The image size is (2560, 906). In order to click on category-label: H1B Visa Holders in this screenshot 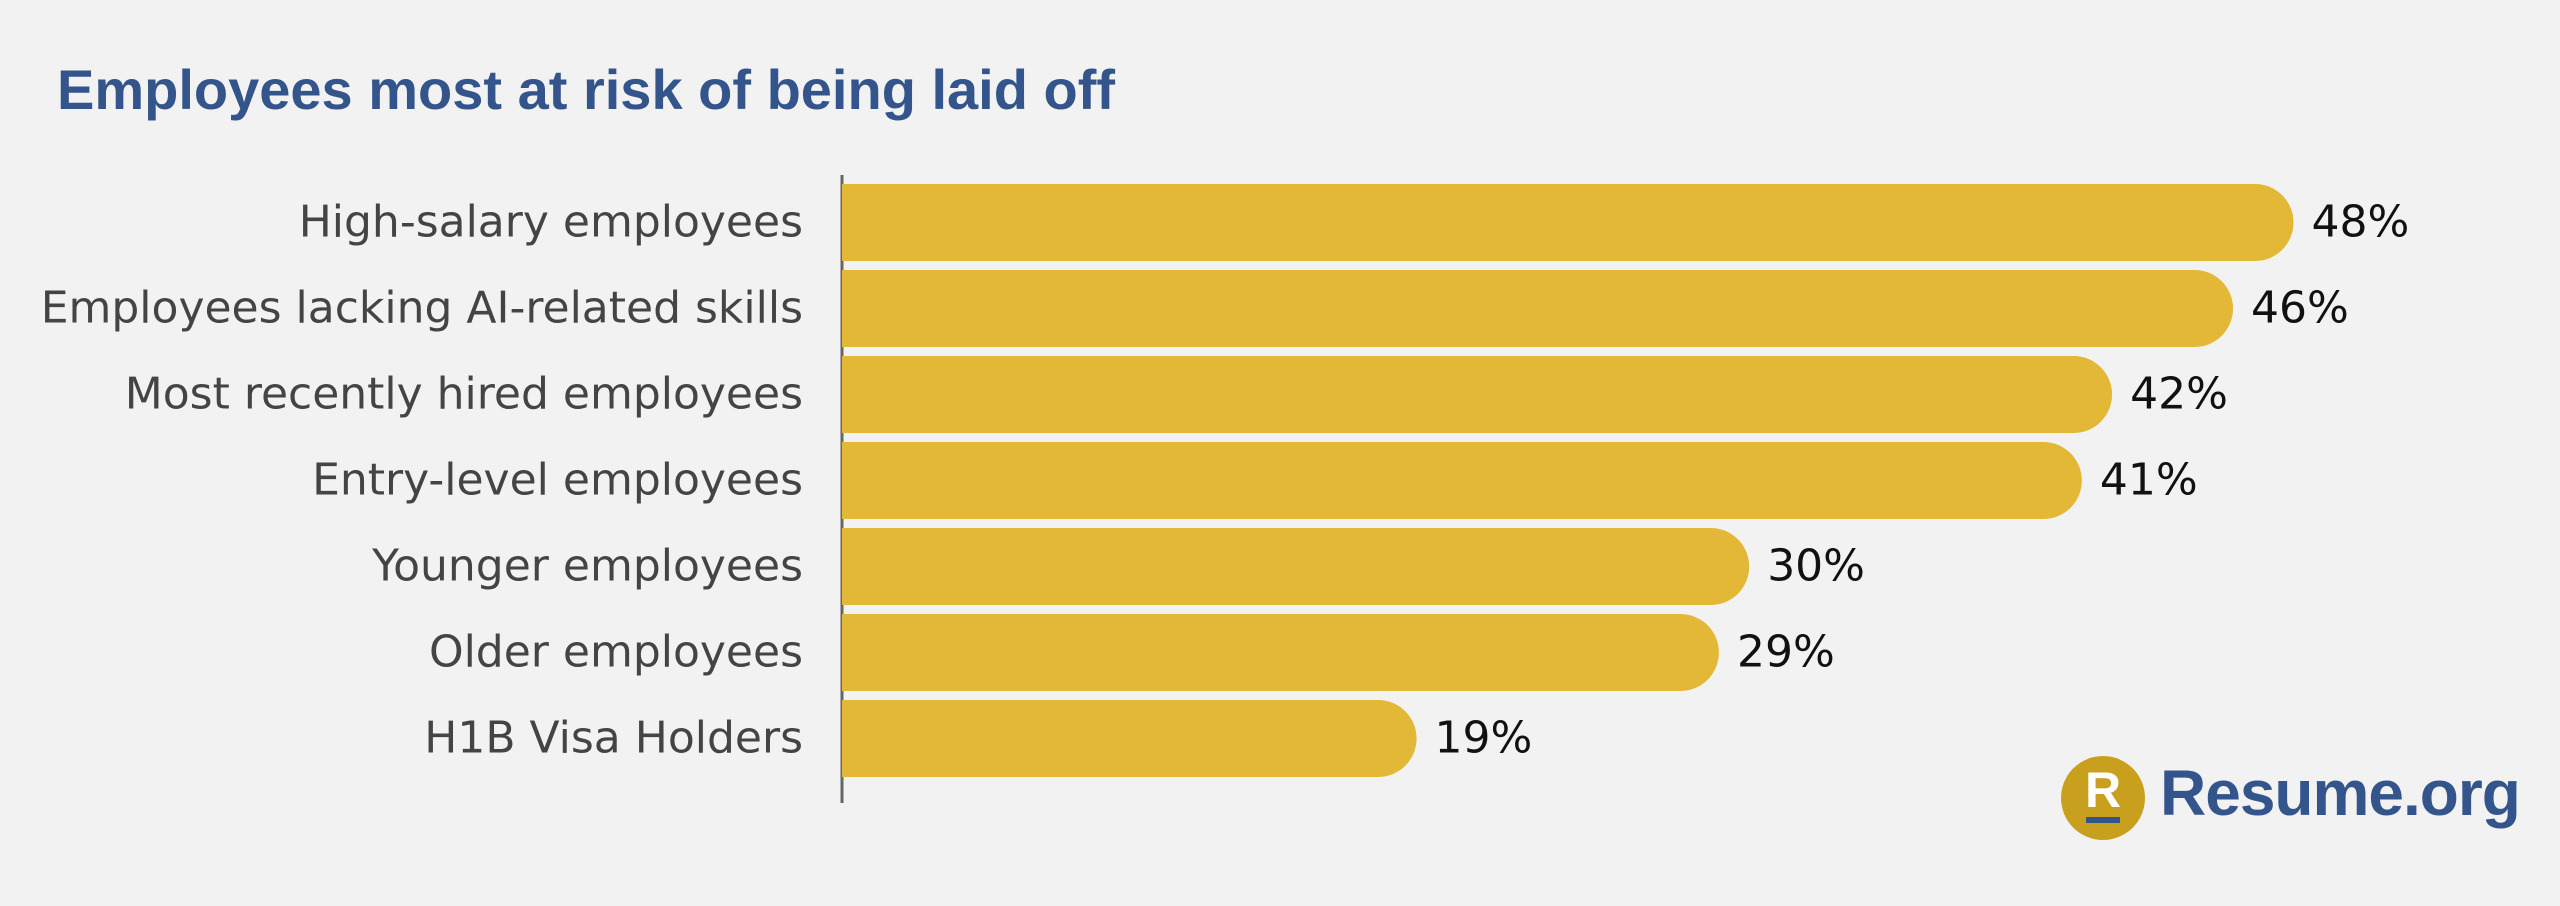, I will do `click(613, 738)`.